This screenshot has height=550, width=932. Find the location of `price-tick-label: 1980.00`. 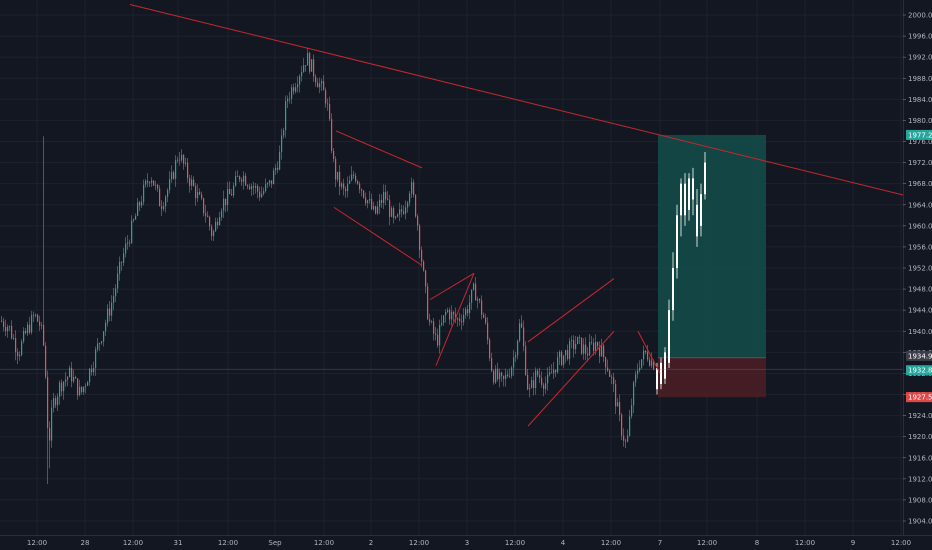

price-tick-label: 1980.00 is located at coordinates (920, 121).